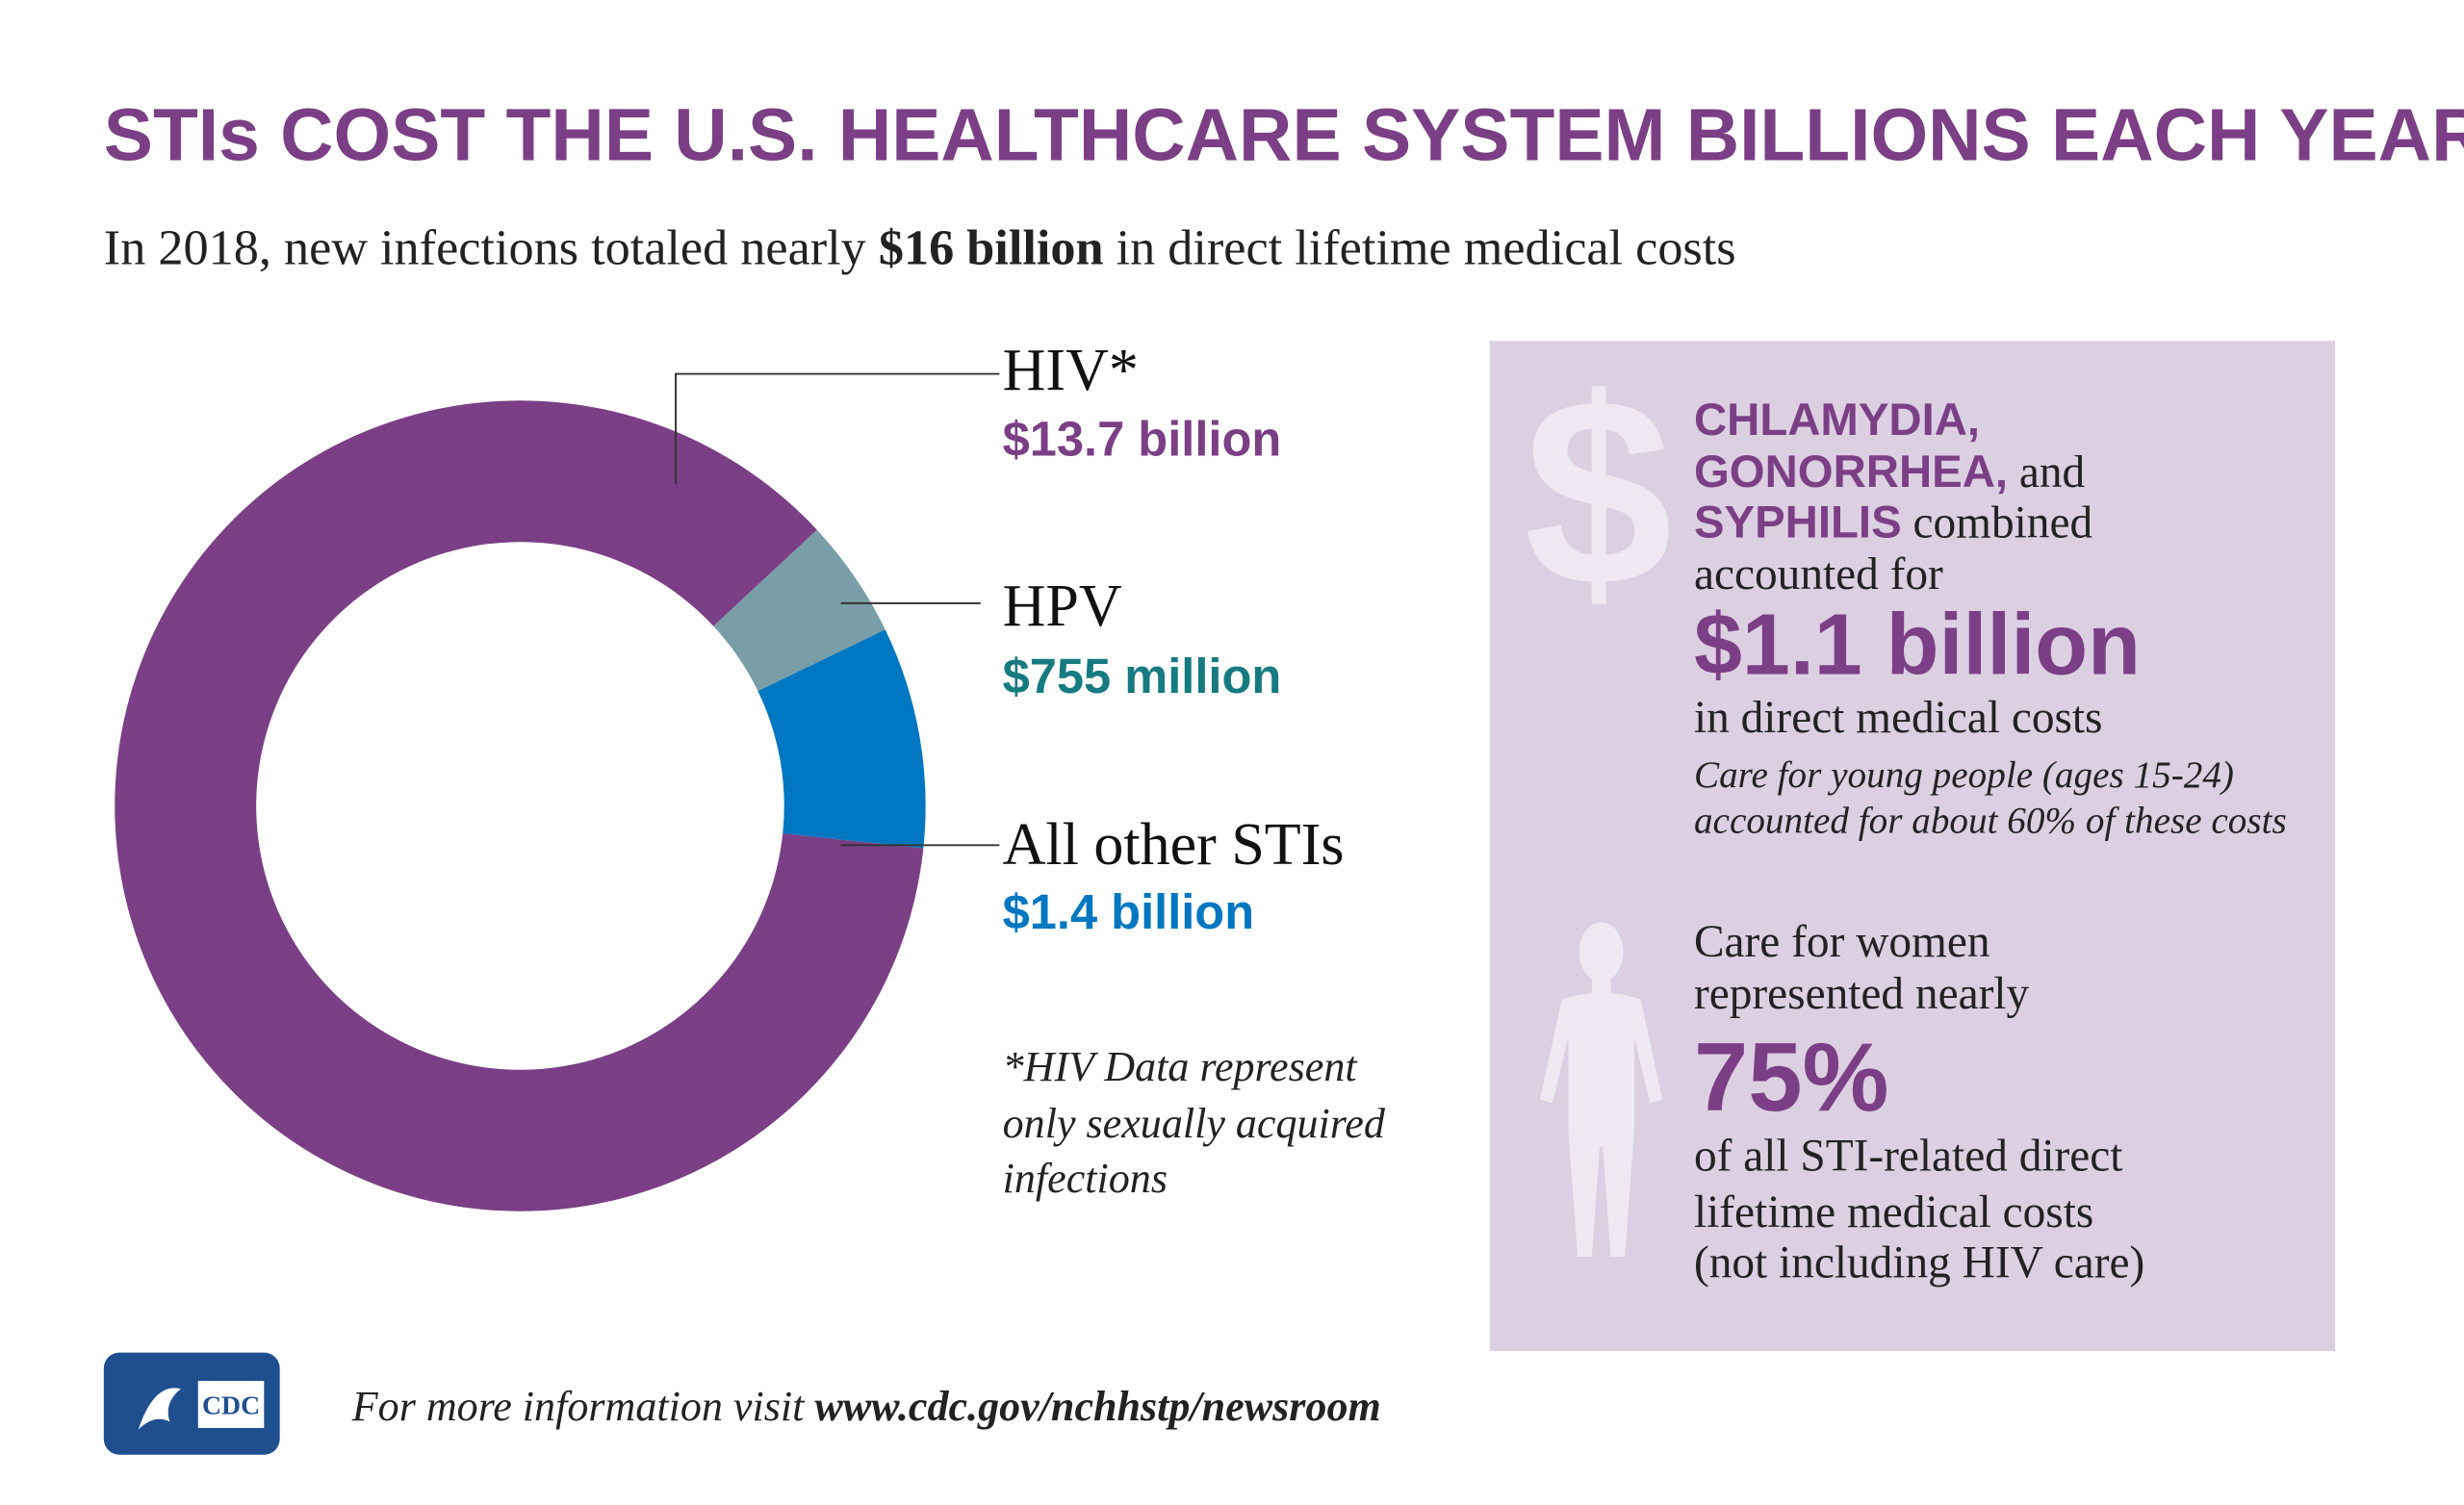 This screenshot has height=1505, width=2464. Describe the element at coordinates (1851, 472) in the screenshot. I see `disease: GONORRHEA,` at that location.